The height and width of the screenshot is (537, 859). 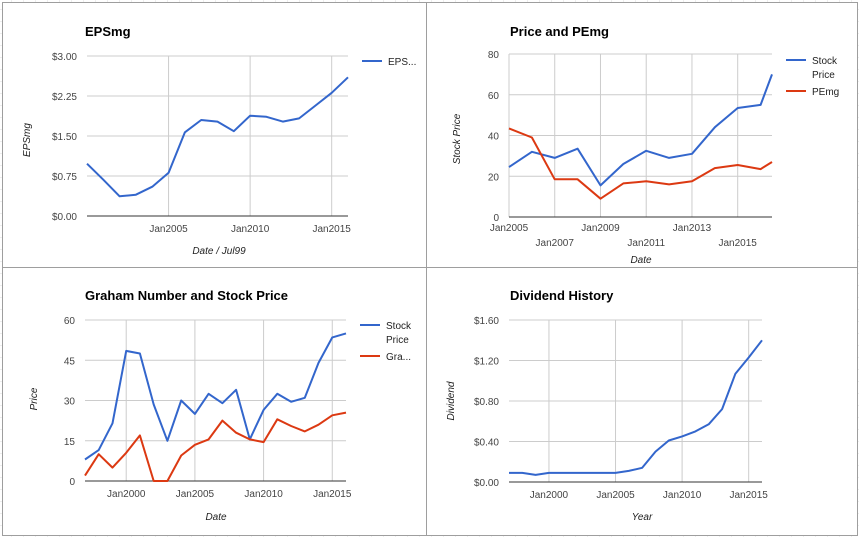 What do you see at coordinates (486, 402) in the screenshot?
I see `y-tick-label: $0.80` at bounding box center [486, 402].